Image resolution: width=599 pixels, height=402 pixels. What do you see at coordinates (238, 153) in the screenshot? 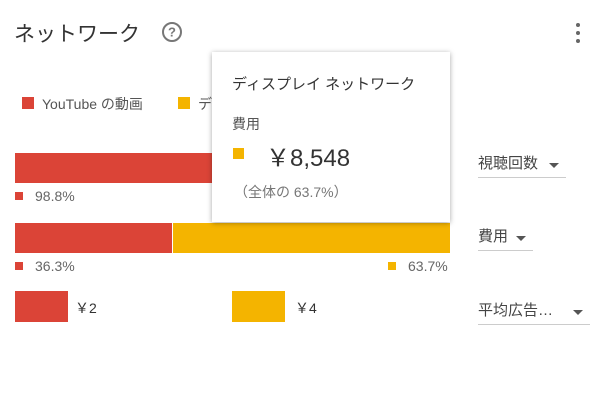
I see `tooltip-swatch` at bounding box center [238, 153].